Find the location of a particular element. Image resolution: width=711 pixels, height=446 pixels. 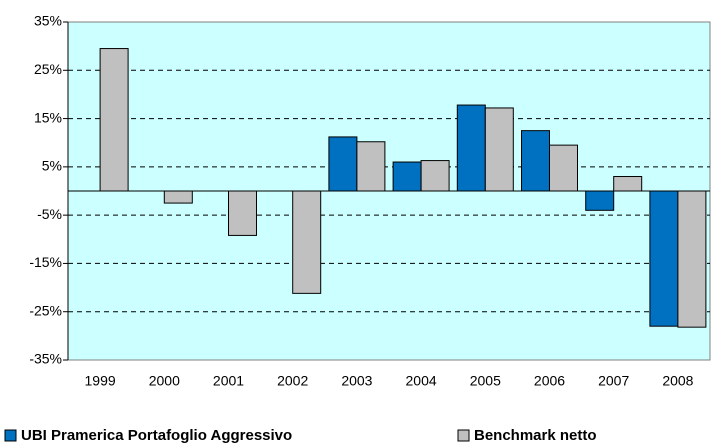

y-tick-label: 35% is located at coordinates (48, 21).